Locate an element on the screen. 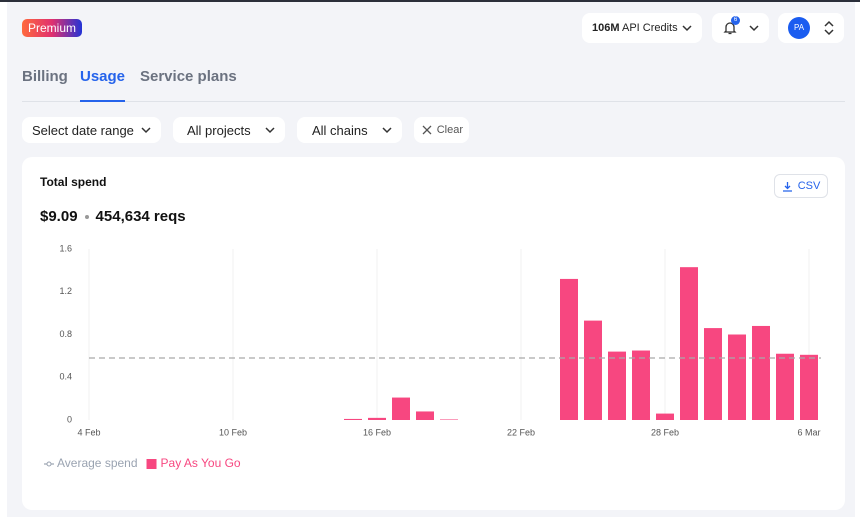  x-tick-label: 10 Feb is located at coordinates (233, 432).